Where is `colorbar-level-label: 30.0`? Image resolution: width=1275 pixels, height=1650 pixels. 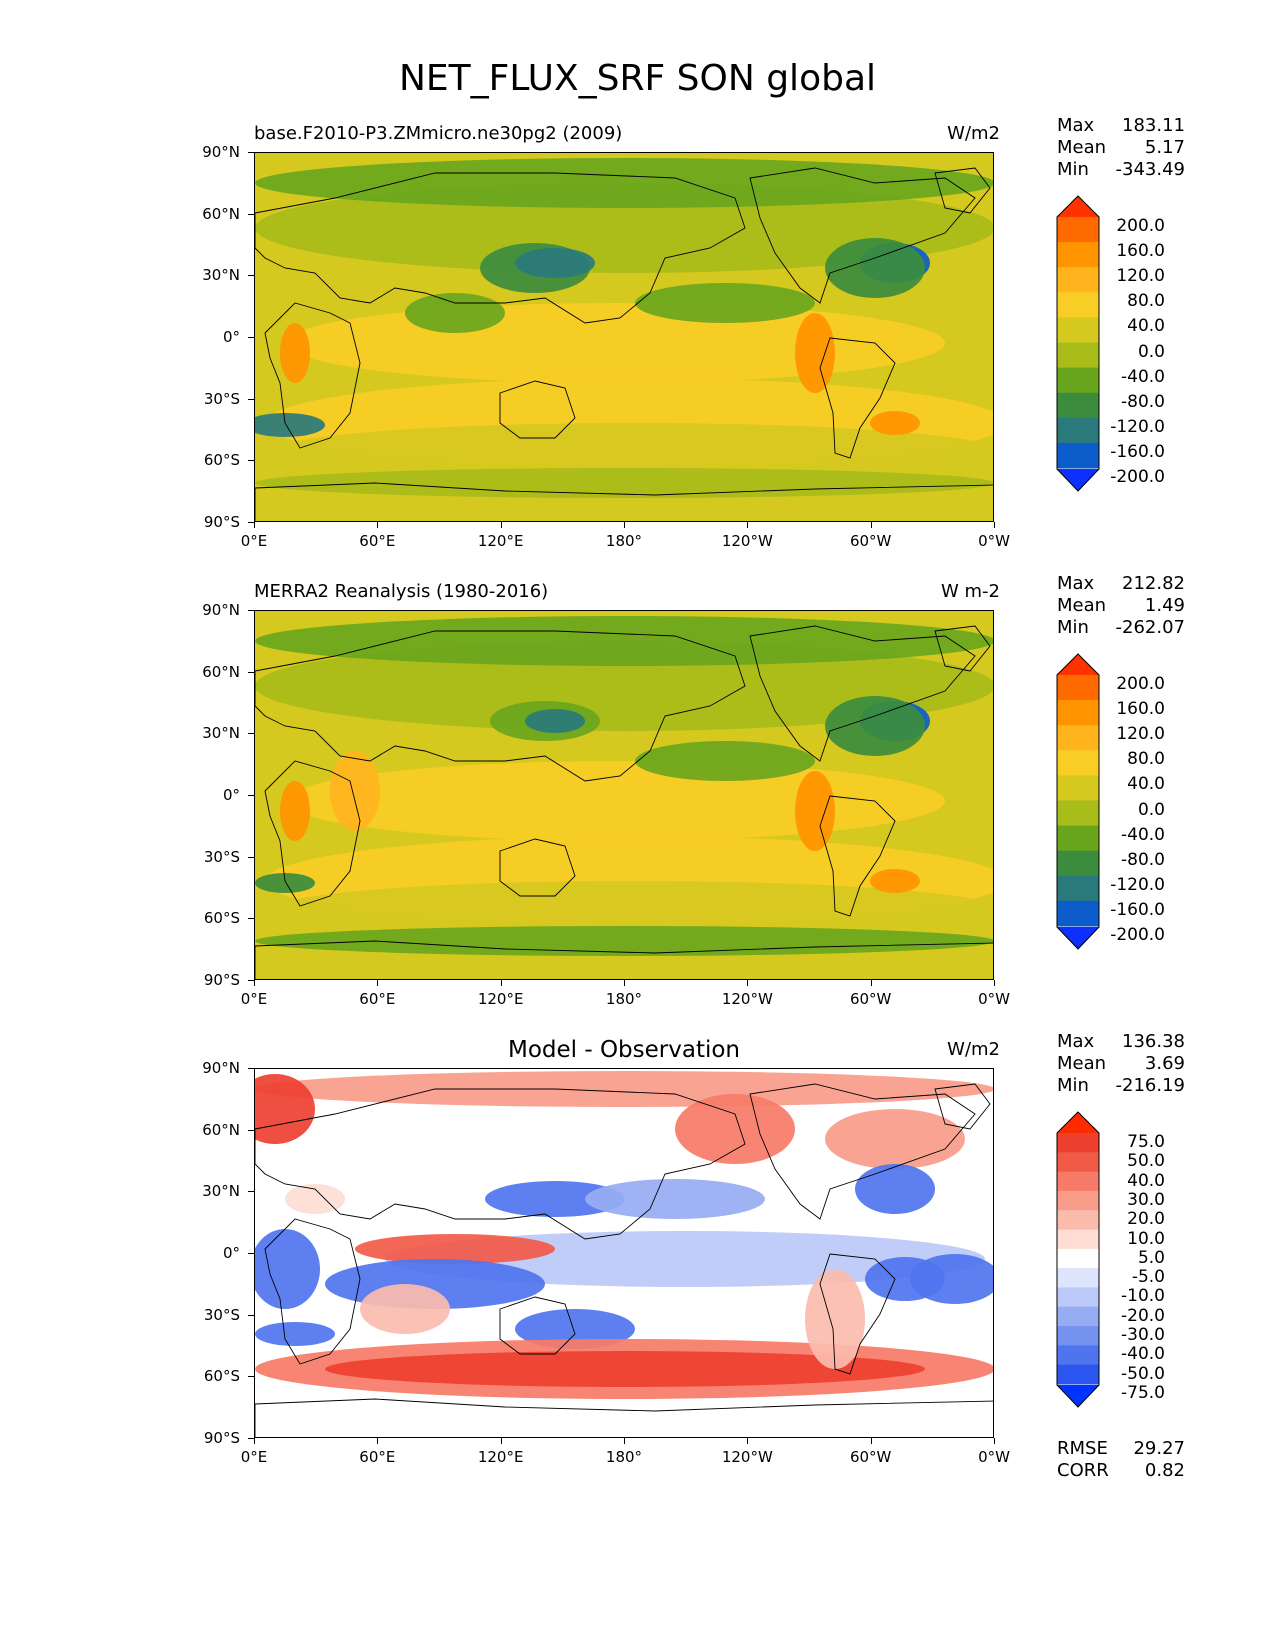 colorbar-level-label: 30.0 is located at coordinates (1146, 1199).